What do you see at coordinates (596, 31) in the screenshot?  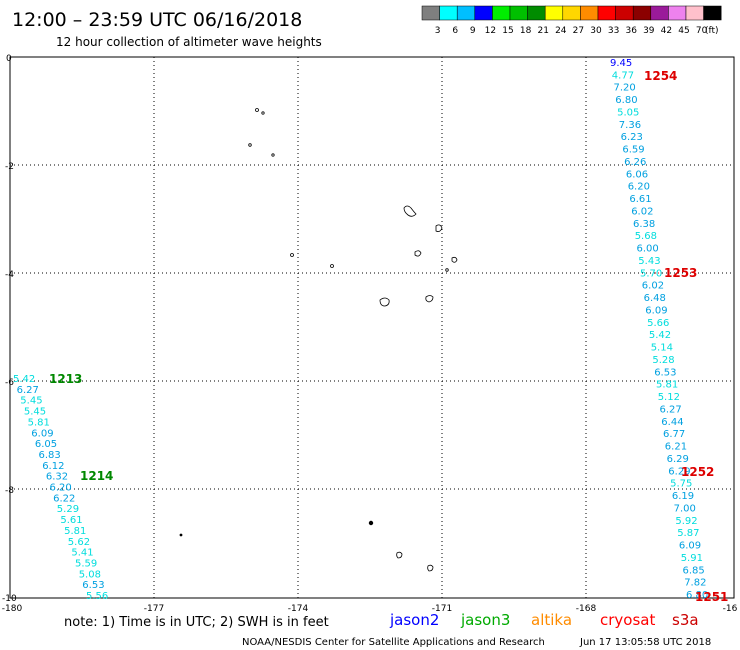 I see `legend-label: 30` at bounding box center [596, 31].